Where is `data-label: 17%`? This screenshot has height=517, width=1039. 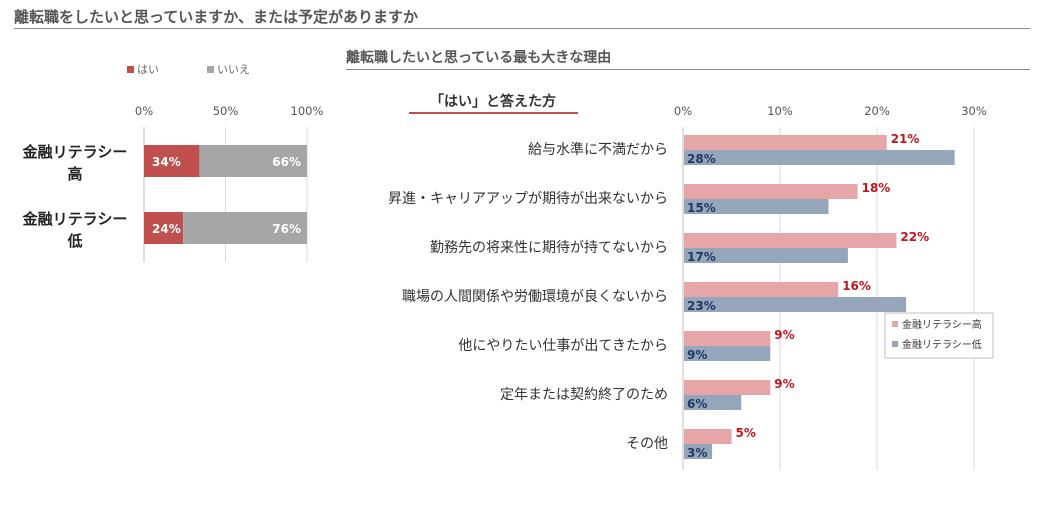 data-label: 17% is located at coordinates (701, 257).